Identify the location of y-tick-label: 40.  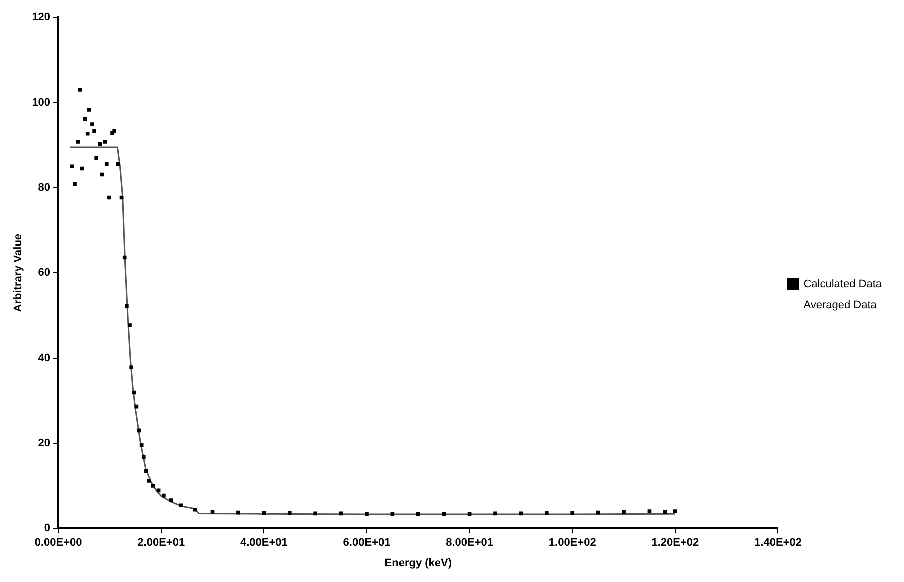
(44, 358).